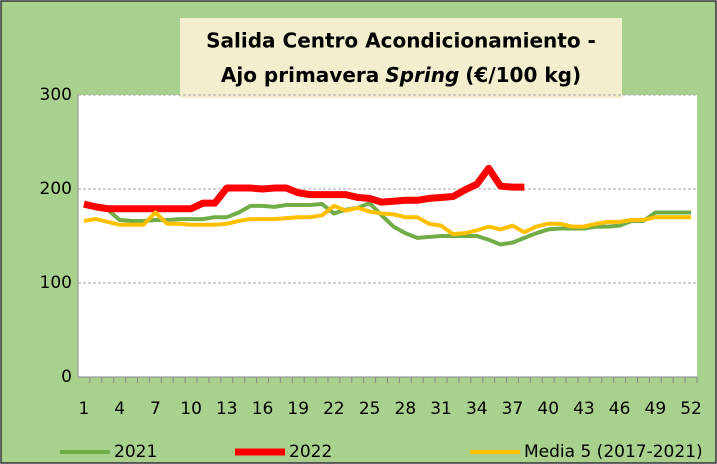 The image size is (717, 464). What do you see at coordinates (441, 409) in the screenshot?
I see `x-tick-label: 31` at bounding box center [441, 409].